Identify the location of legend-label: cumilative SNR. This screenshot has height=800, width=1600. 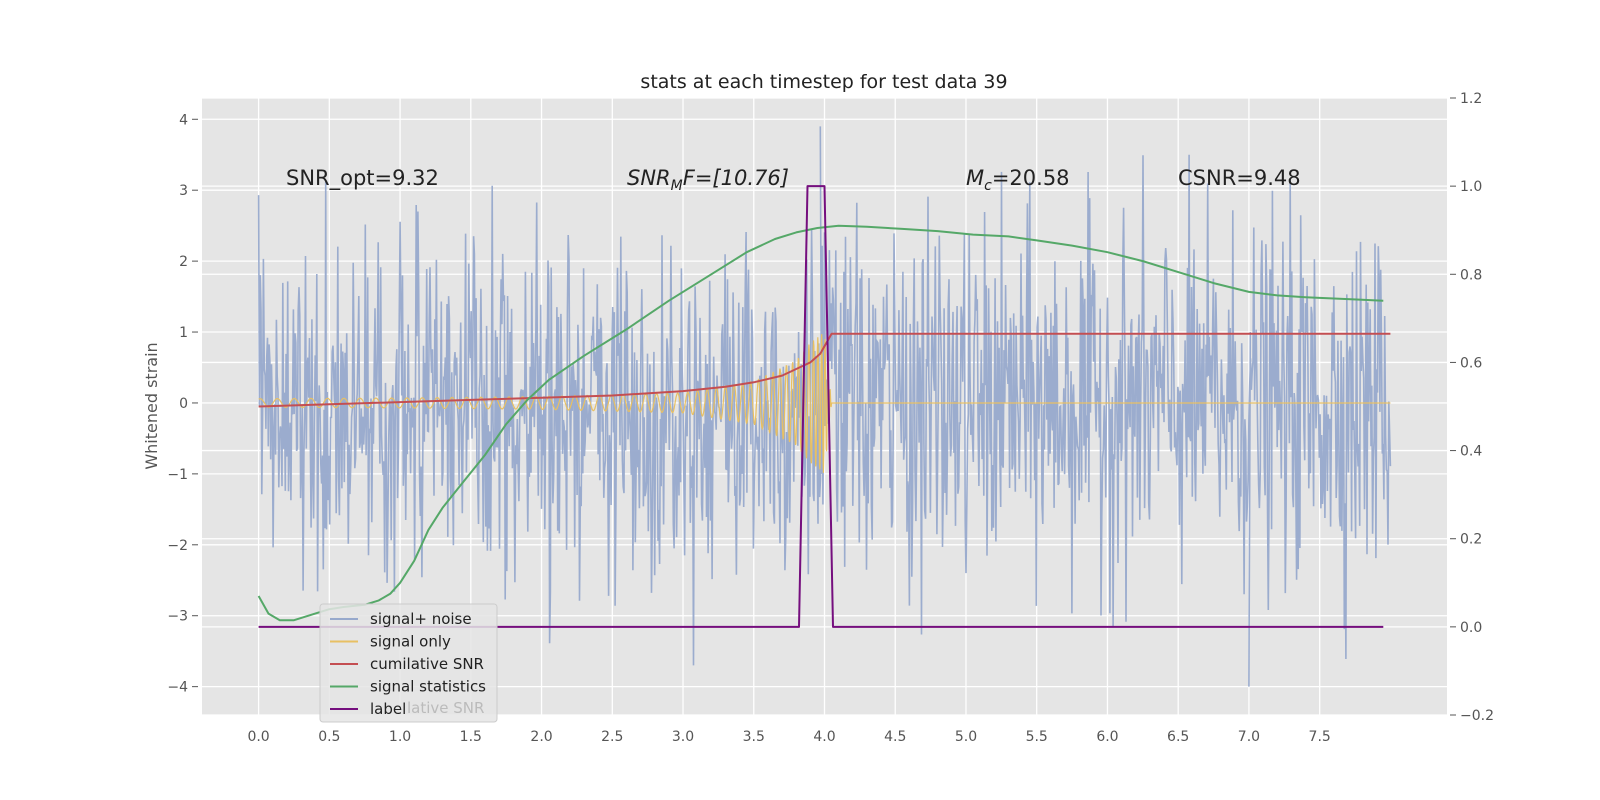
(427, 664).